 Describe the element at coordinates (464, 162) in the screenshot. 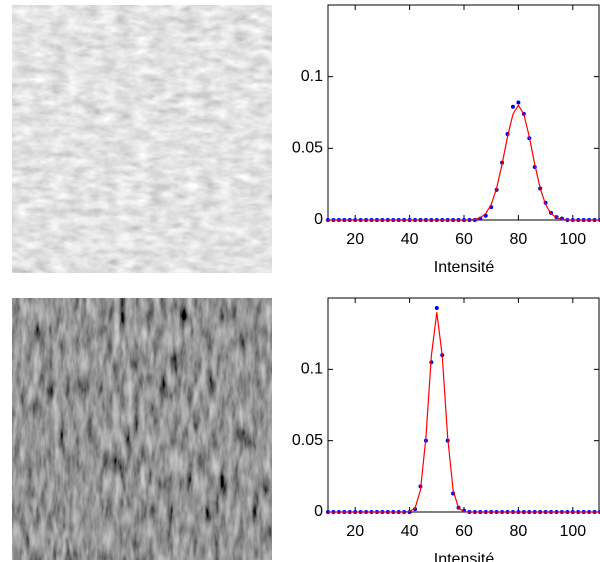

I see `fit-line` at that location.